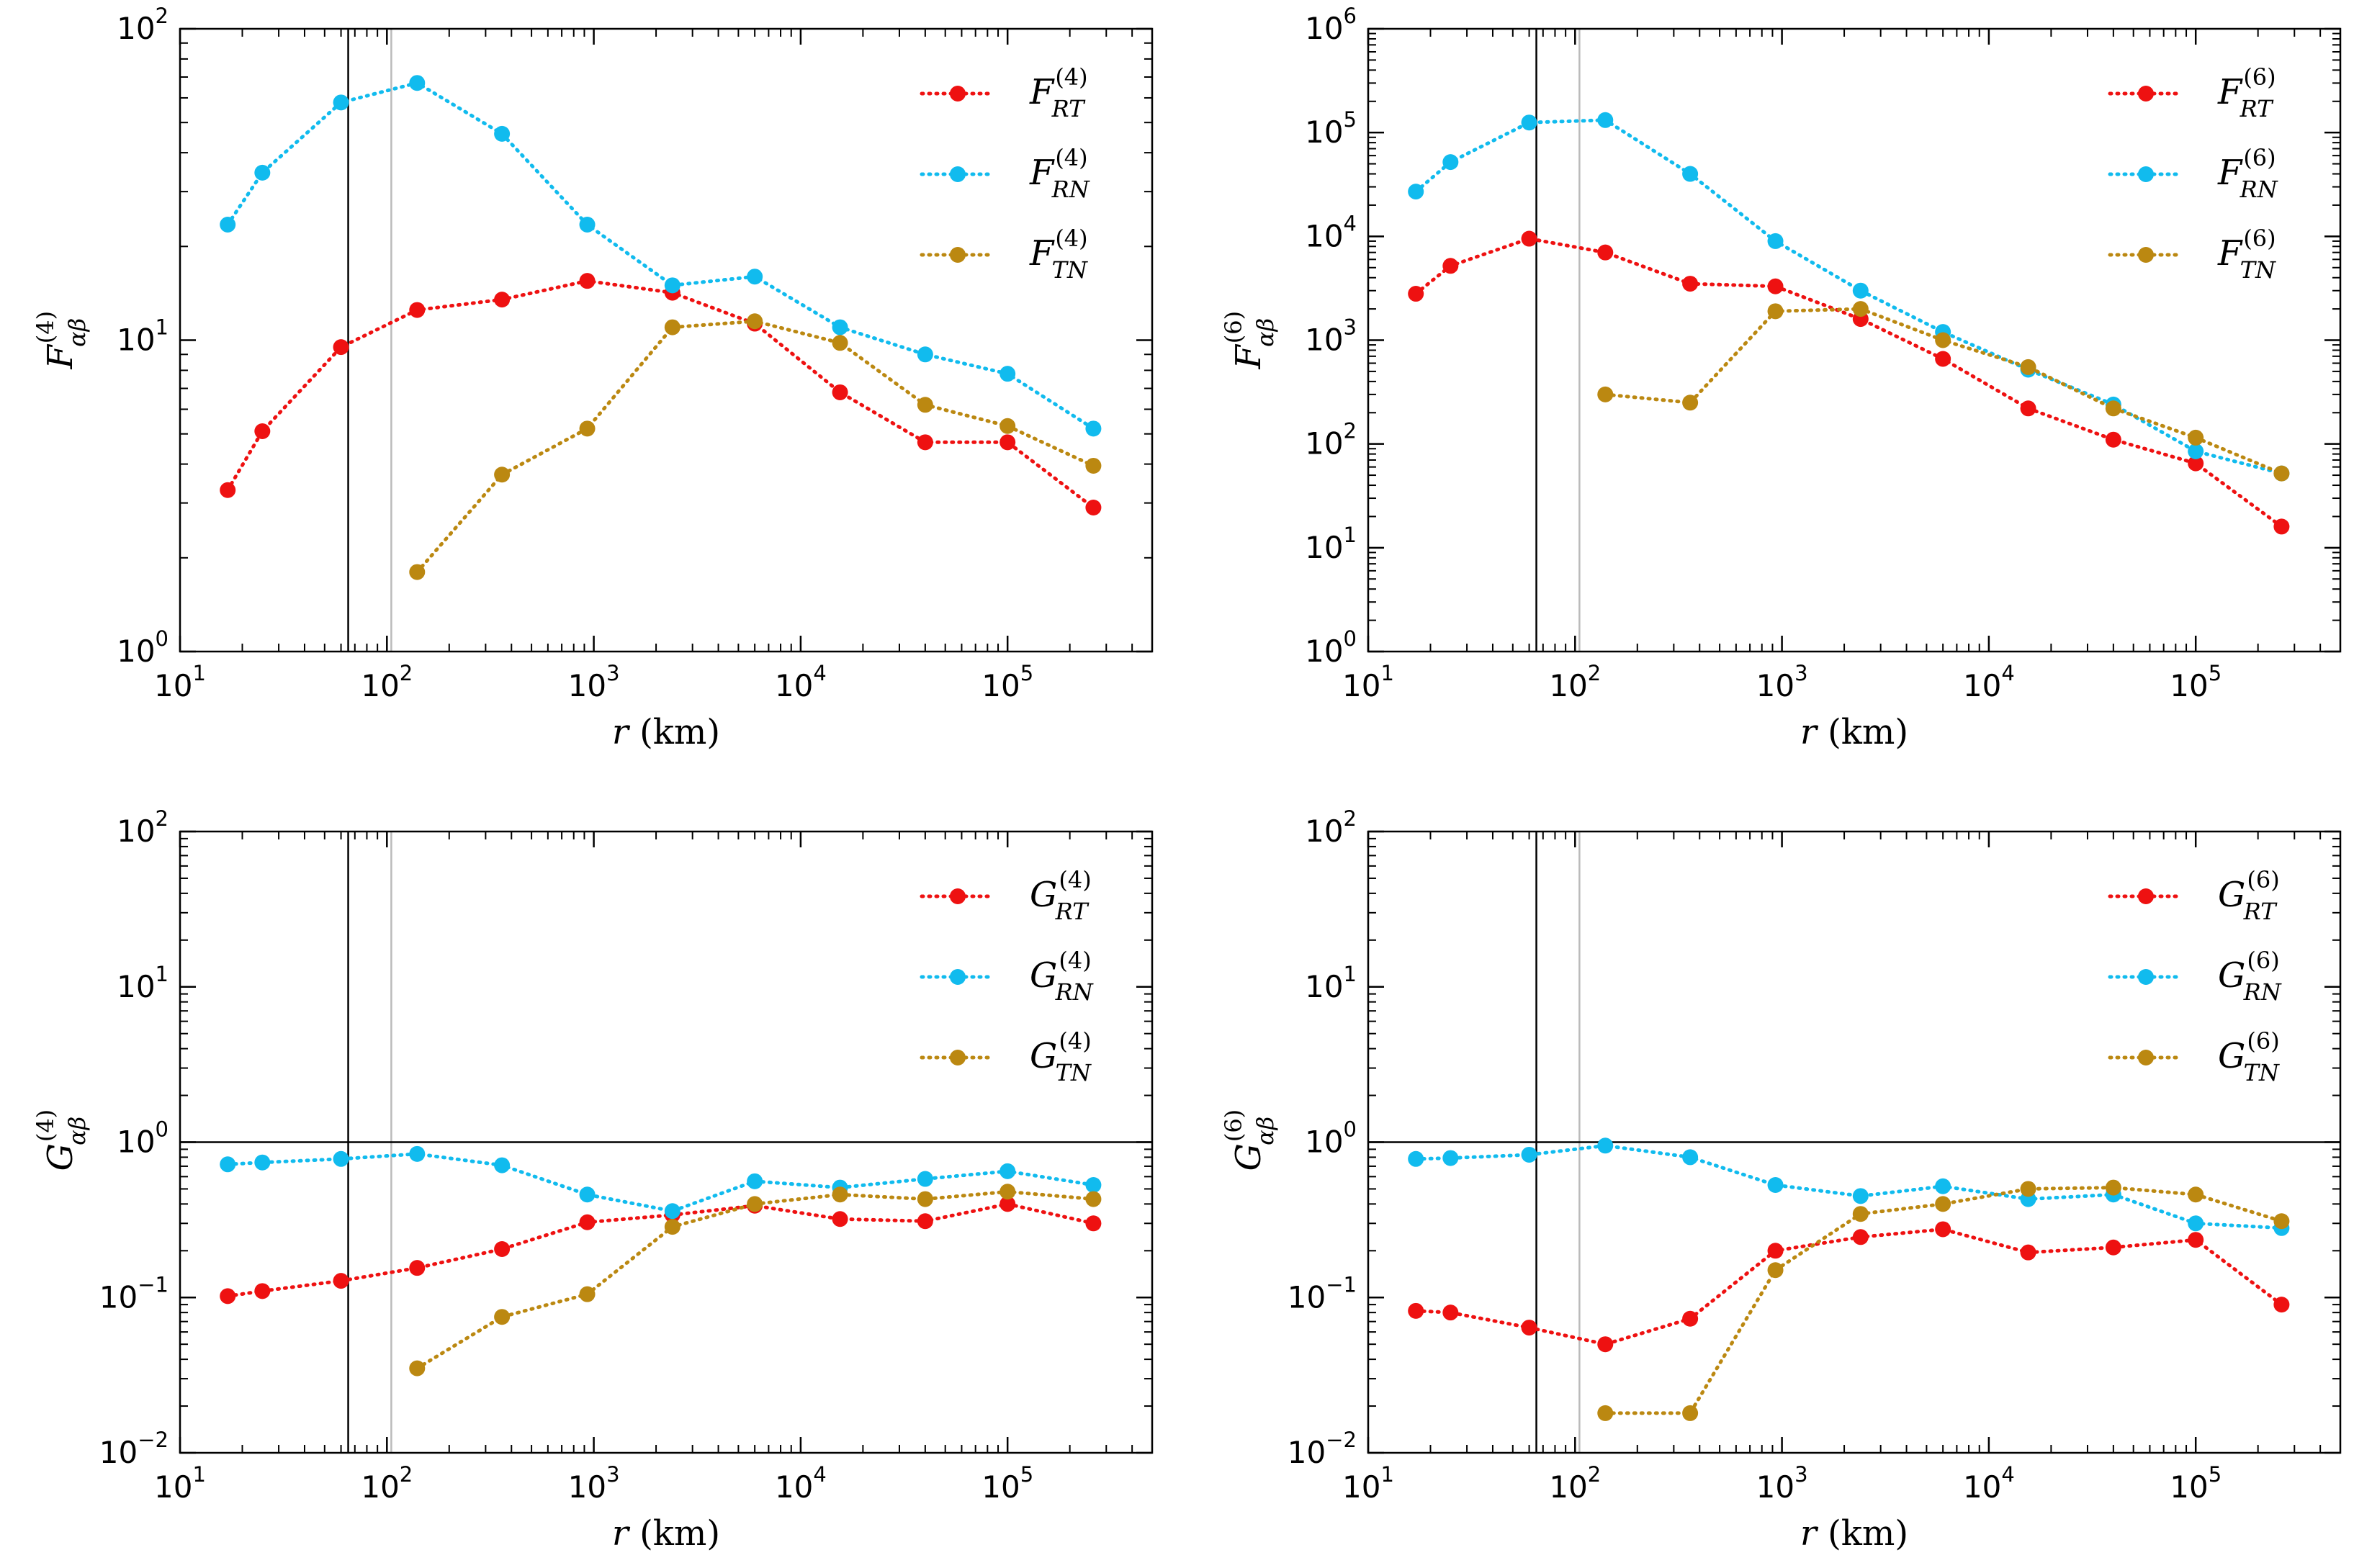 This screenshot has height=1568, width=2354. I want to click on y-tick-label: 10², so click(1331, 440).